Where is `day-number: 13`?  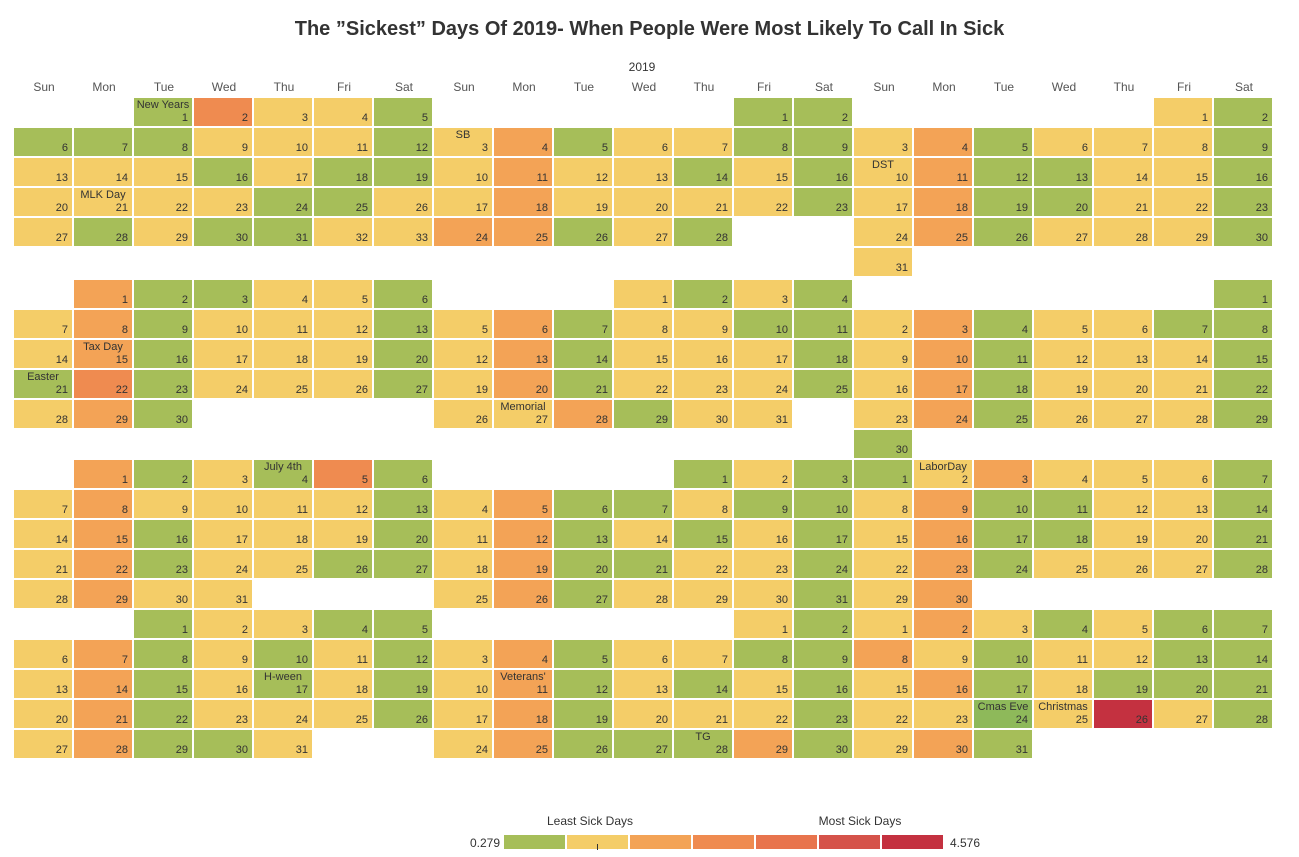 day-number: 13 is located at coordinates (1201, 660).